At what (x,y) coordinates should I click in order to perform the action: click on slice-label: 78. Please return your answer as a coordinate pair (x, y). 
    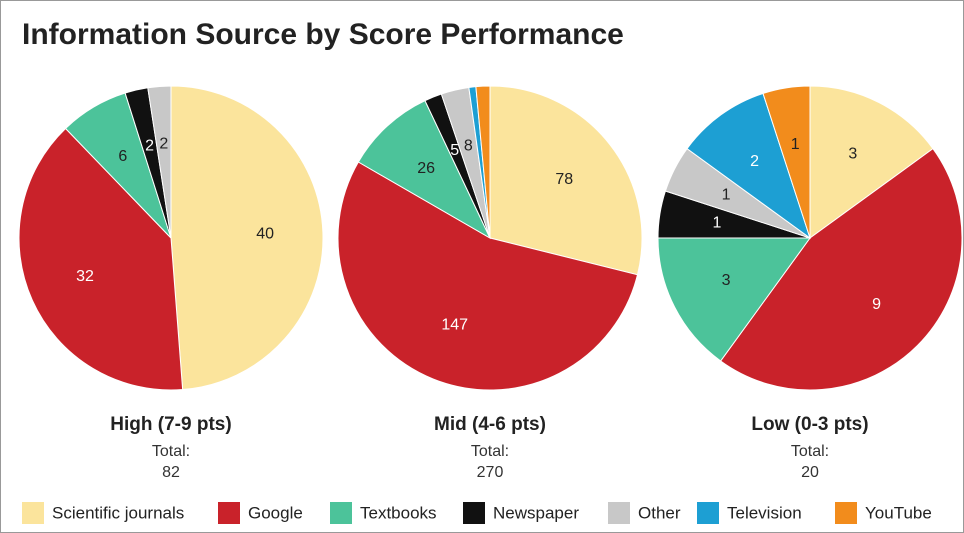
    Looking at the image, I should click on (564, 179).